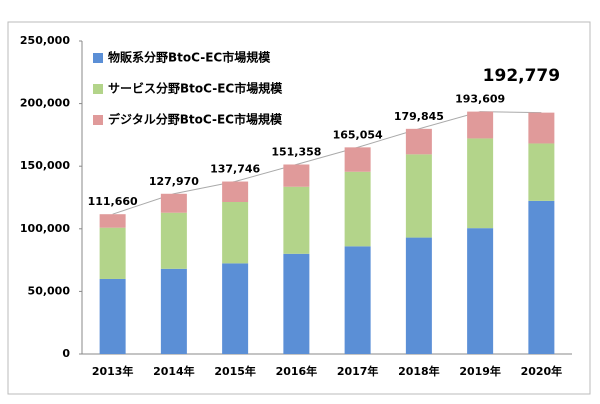 The height and width of the screenshot is (404, 600). I want to click on total-label: 127,970, so click(174, 181).